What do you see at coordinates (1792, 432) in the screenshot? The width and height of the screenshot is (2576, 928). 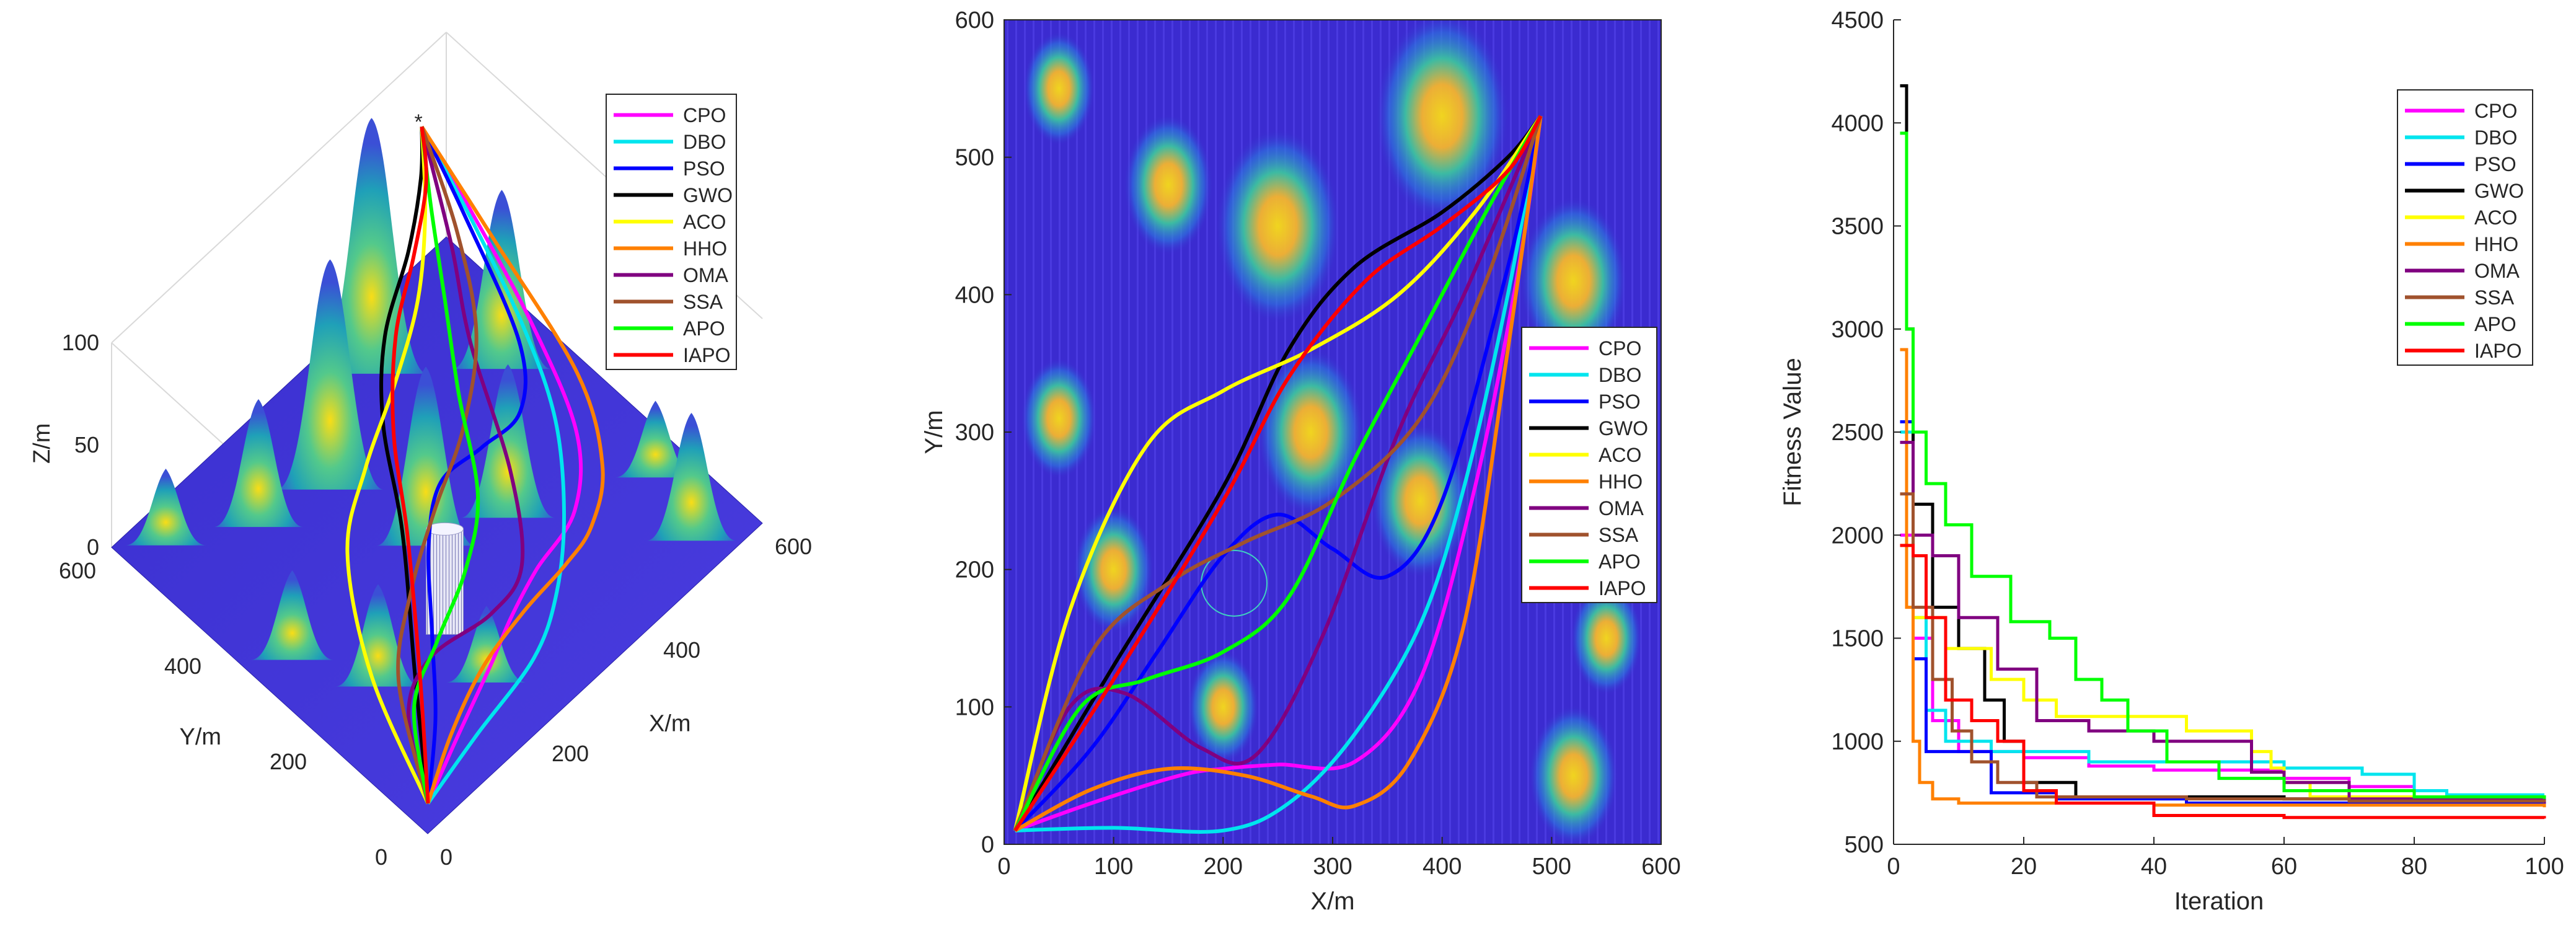 I see `y-axis-label: Fitness Value` at bounding box center [1792, 432].